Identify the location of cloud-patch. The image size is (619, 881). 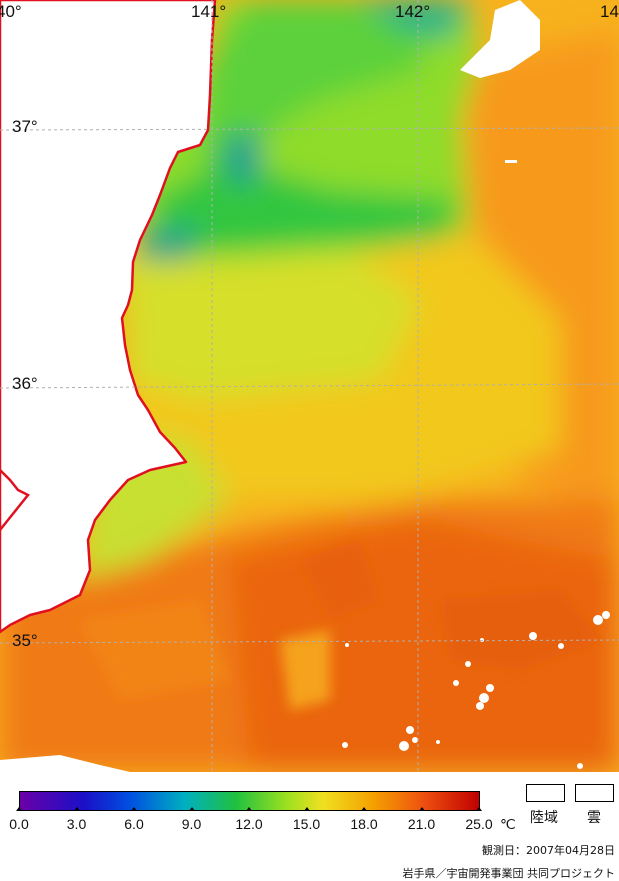
(500, 39).